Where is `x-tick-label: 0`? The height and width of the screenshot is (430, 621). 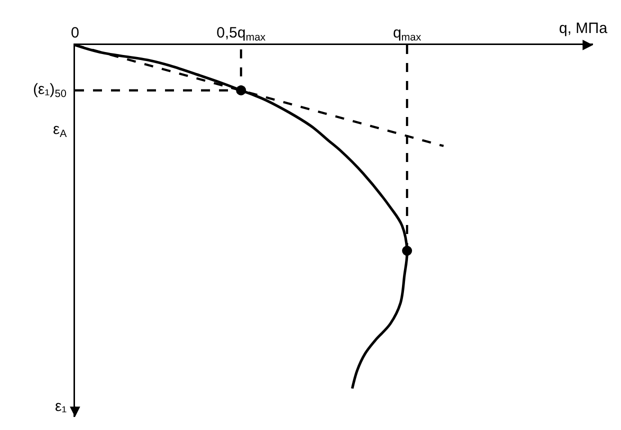 x-tick-label: 0 is located at coordinates (75, 33).